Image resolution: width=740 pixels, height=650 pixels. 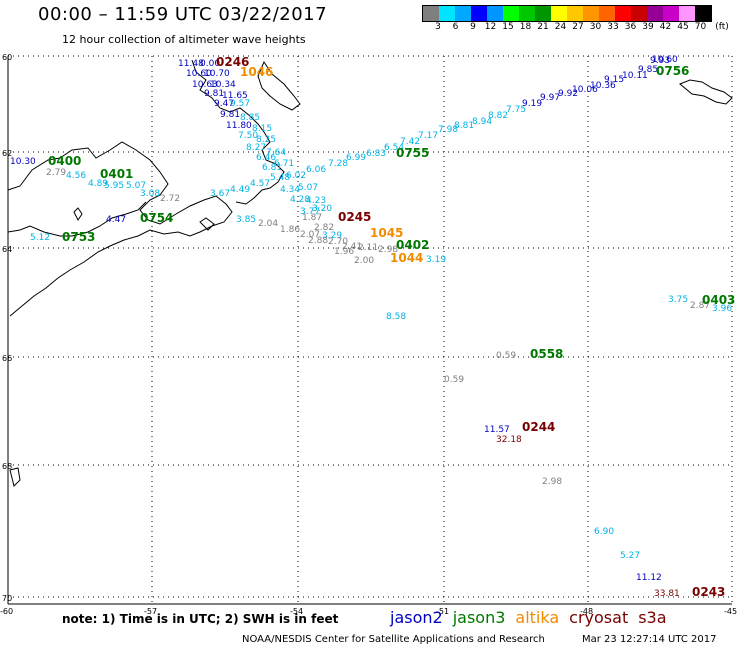 I want to click on swh-value: 3.29, so click(x=332, y=236).